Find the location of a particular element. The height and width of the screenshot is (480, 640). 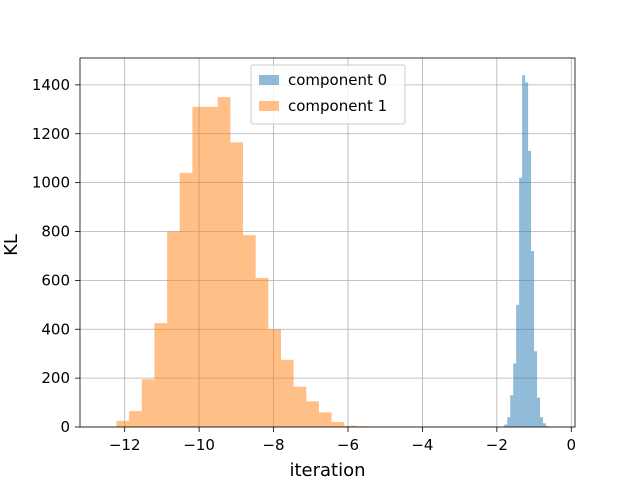

x-tick-label: −6 is located at coordinates (348, 445).